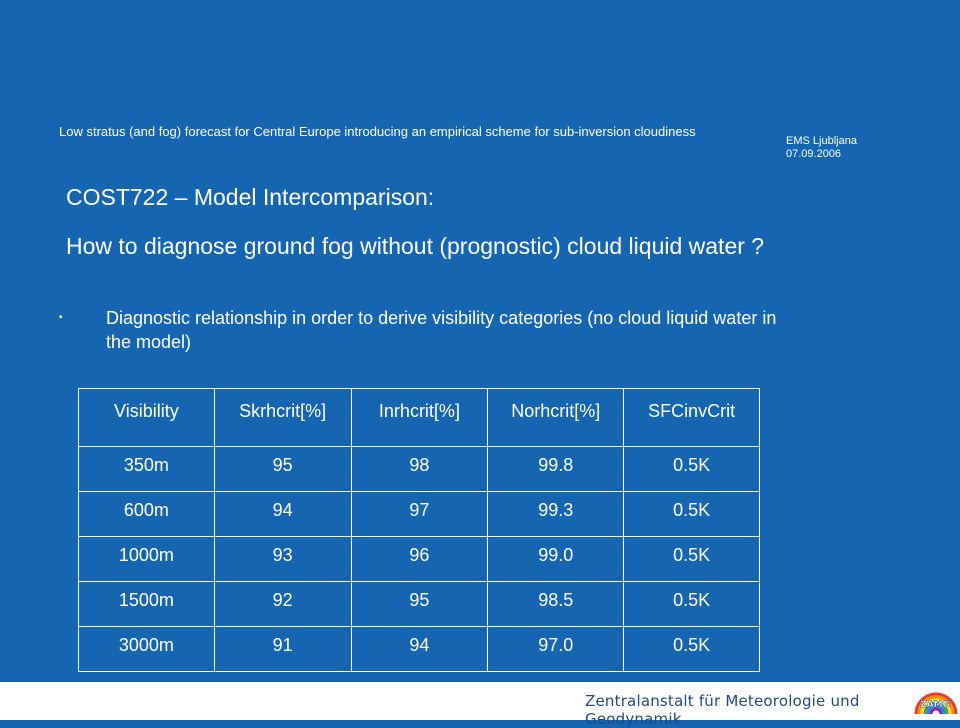 This screenshot has width=960, height=728. I want to click on table-cell: 91, so click(282, 649).